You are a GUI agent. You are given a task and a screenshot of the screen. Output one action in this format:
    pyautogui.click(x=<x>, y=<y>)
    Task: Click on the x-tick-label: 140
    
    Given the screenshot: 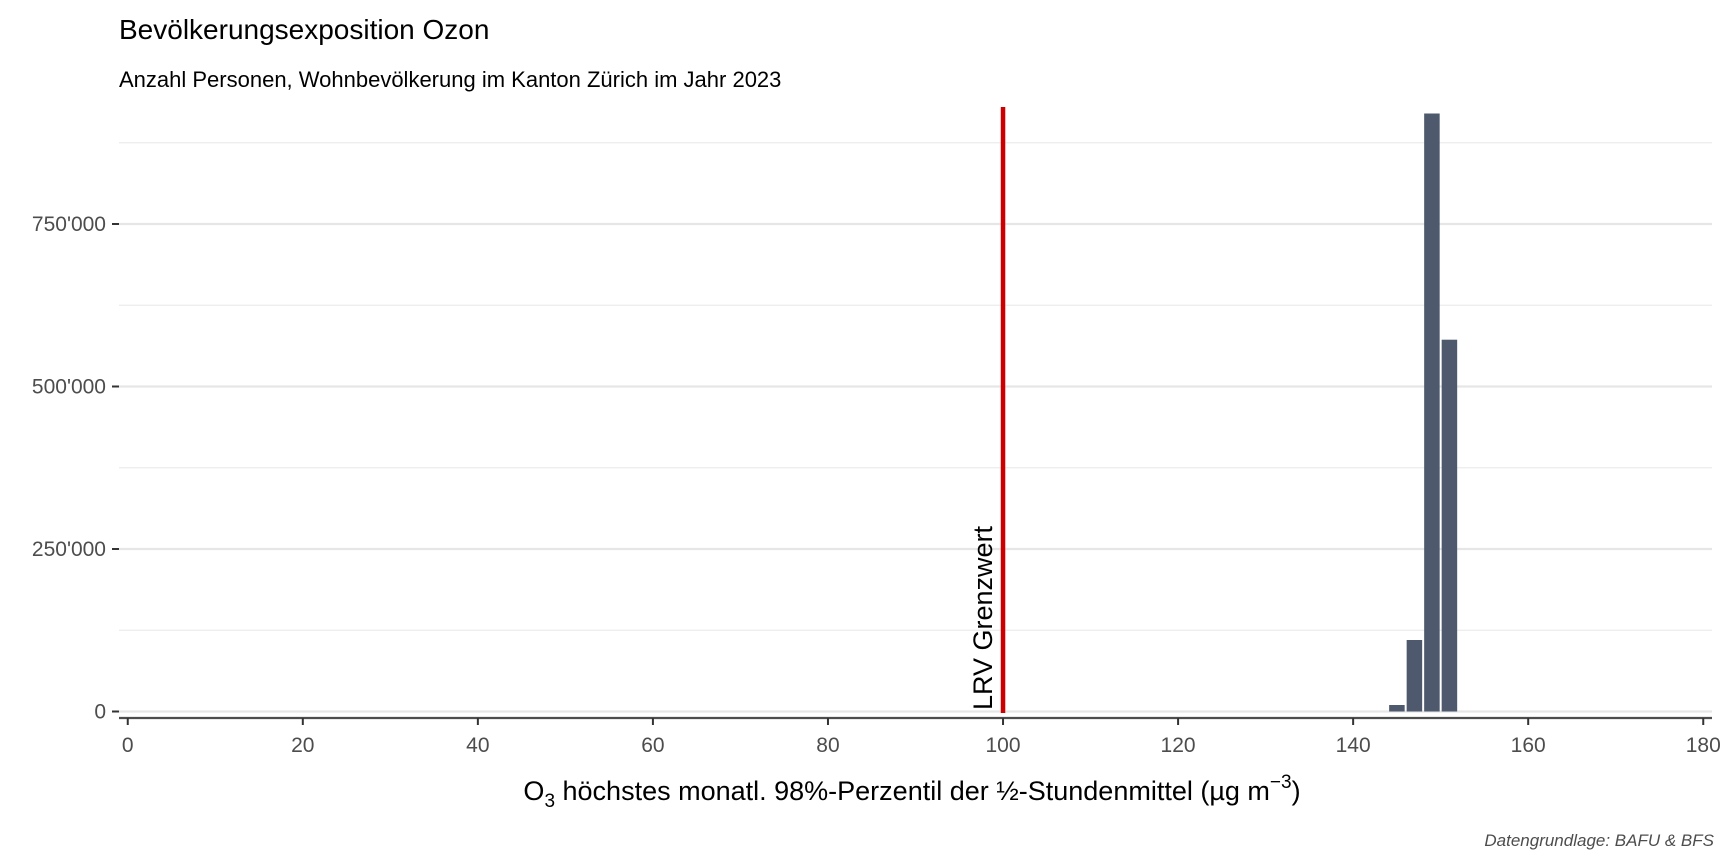 What is the action you would take?
    pyautogui.click(x=1353, y=745)
    